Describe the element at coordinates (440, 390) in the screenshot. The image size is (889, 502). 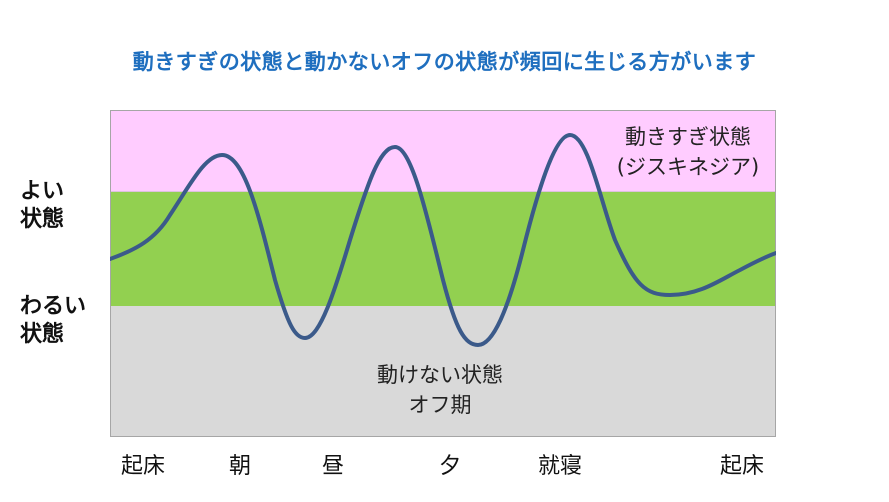
I see `off-zone-label: 動けない状態 オフ期` at that location.